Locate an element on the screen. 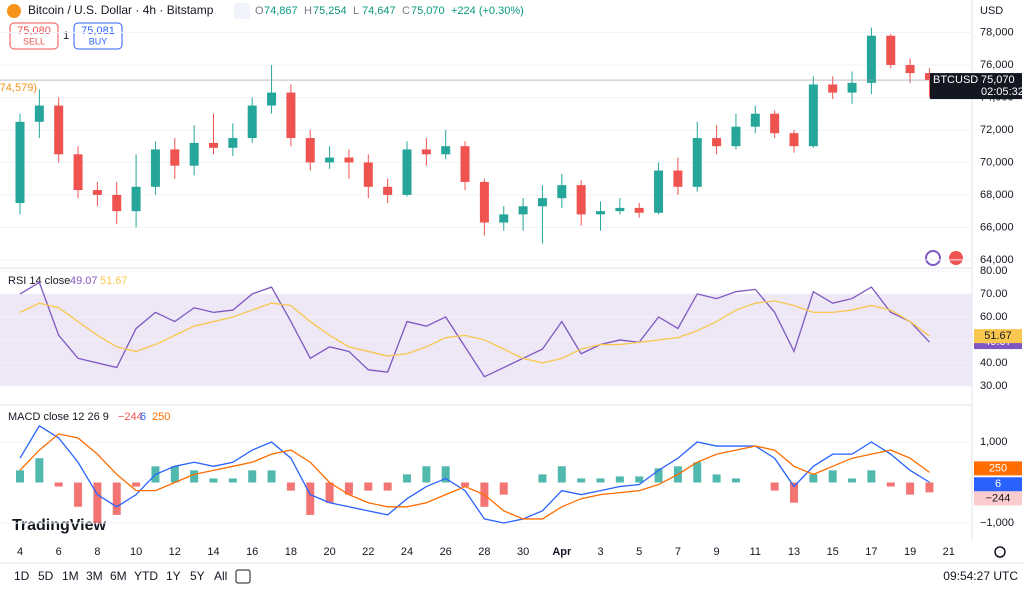 Image resolution: width=1024 pixels, height=595 pixels. y-tick-label: 72,000 is located at coordinates (997, 130).